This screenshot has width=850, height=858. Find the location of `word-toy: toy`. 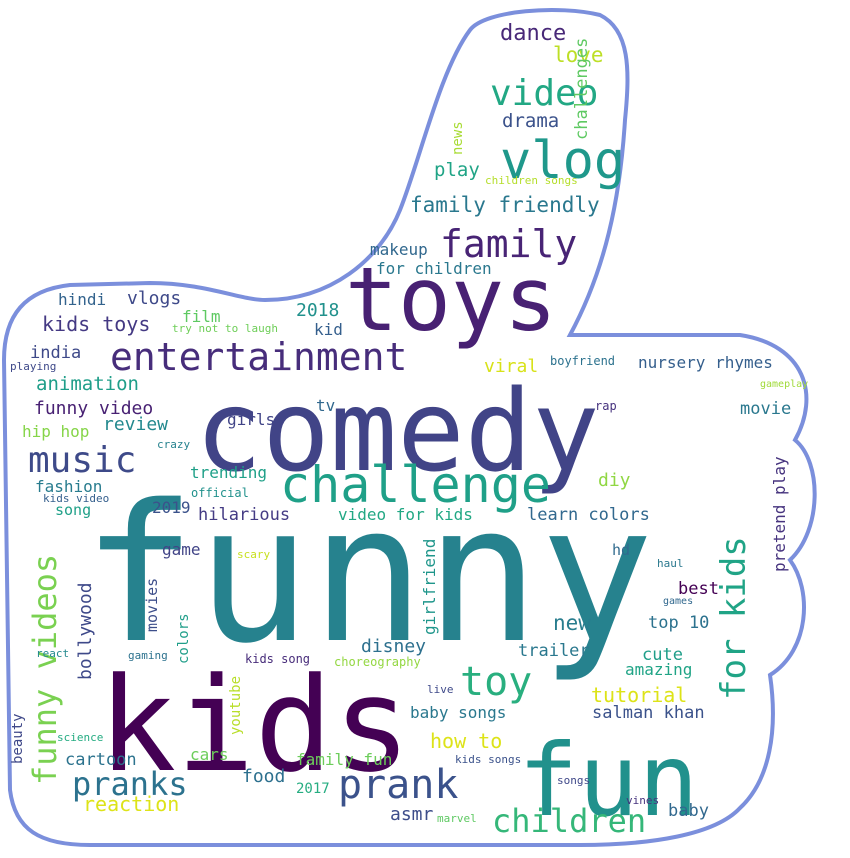

word-toy: toy is located at coordinates (496, 682).